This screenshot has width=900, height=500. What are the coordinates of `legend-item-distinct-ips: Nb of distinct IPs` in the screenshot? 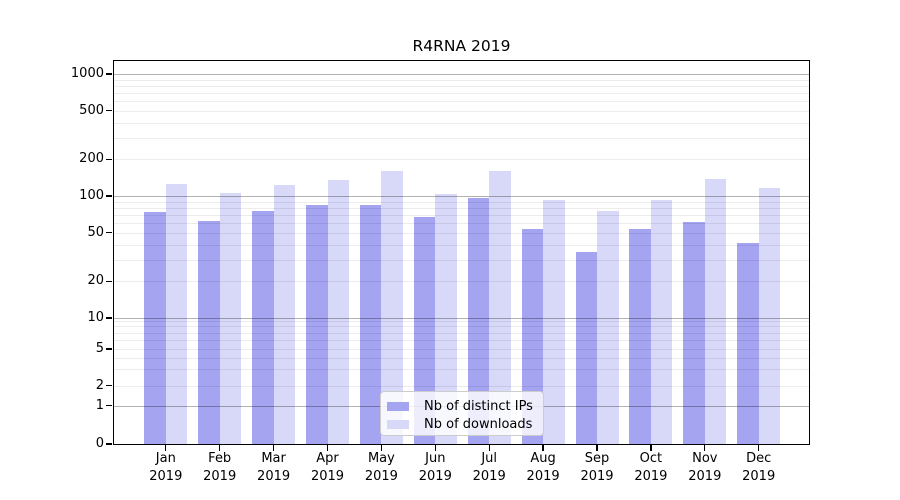 It's located at (465, 406).